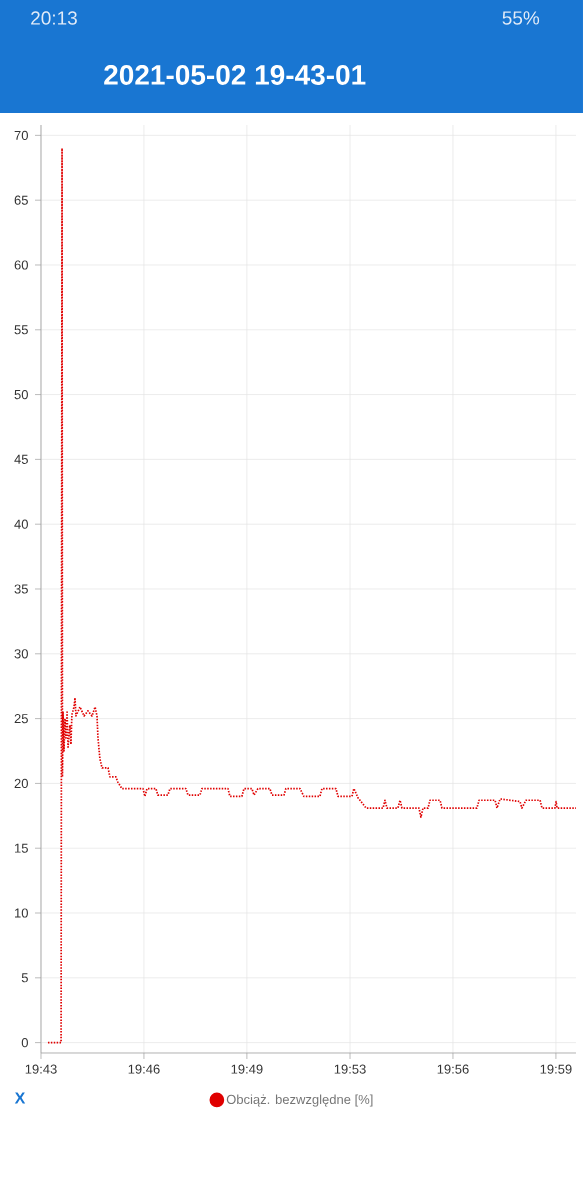 Image resolution: width=583 pixels, height=1200 pixels. I want to click on text: 55%, so click(521, 18).